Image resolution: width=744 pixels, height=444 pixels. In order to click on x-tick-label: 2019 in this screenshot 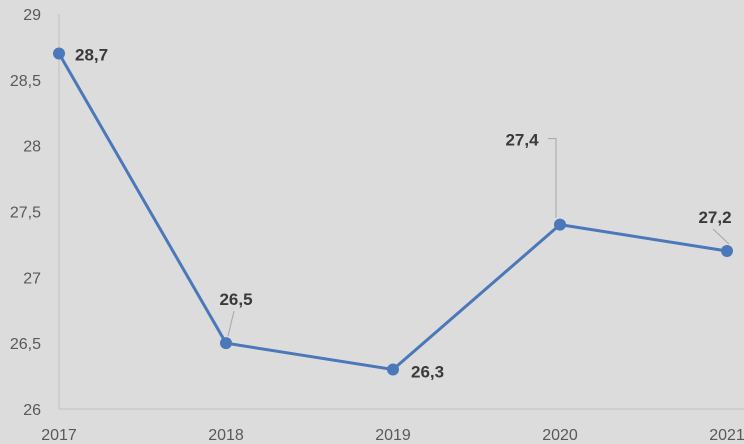, I will do `click(393, 435)`.